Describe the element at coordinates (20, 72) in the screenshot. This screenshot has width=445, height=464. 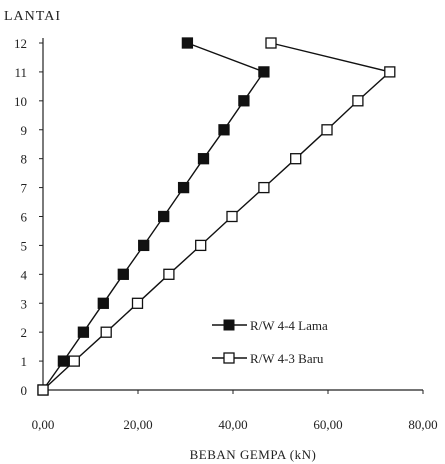
I see `y-tick-label: 11` at that location.